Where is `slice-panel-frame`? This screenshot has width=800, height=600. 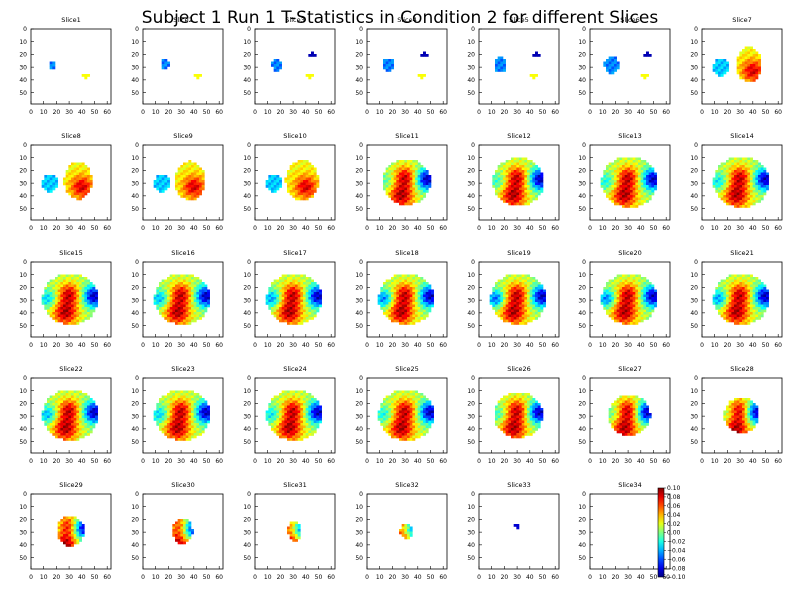 slice-panel-frame is located at coordinates (407, 531).